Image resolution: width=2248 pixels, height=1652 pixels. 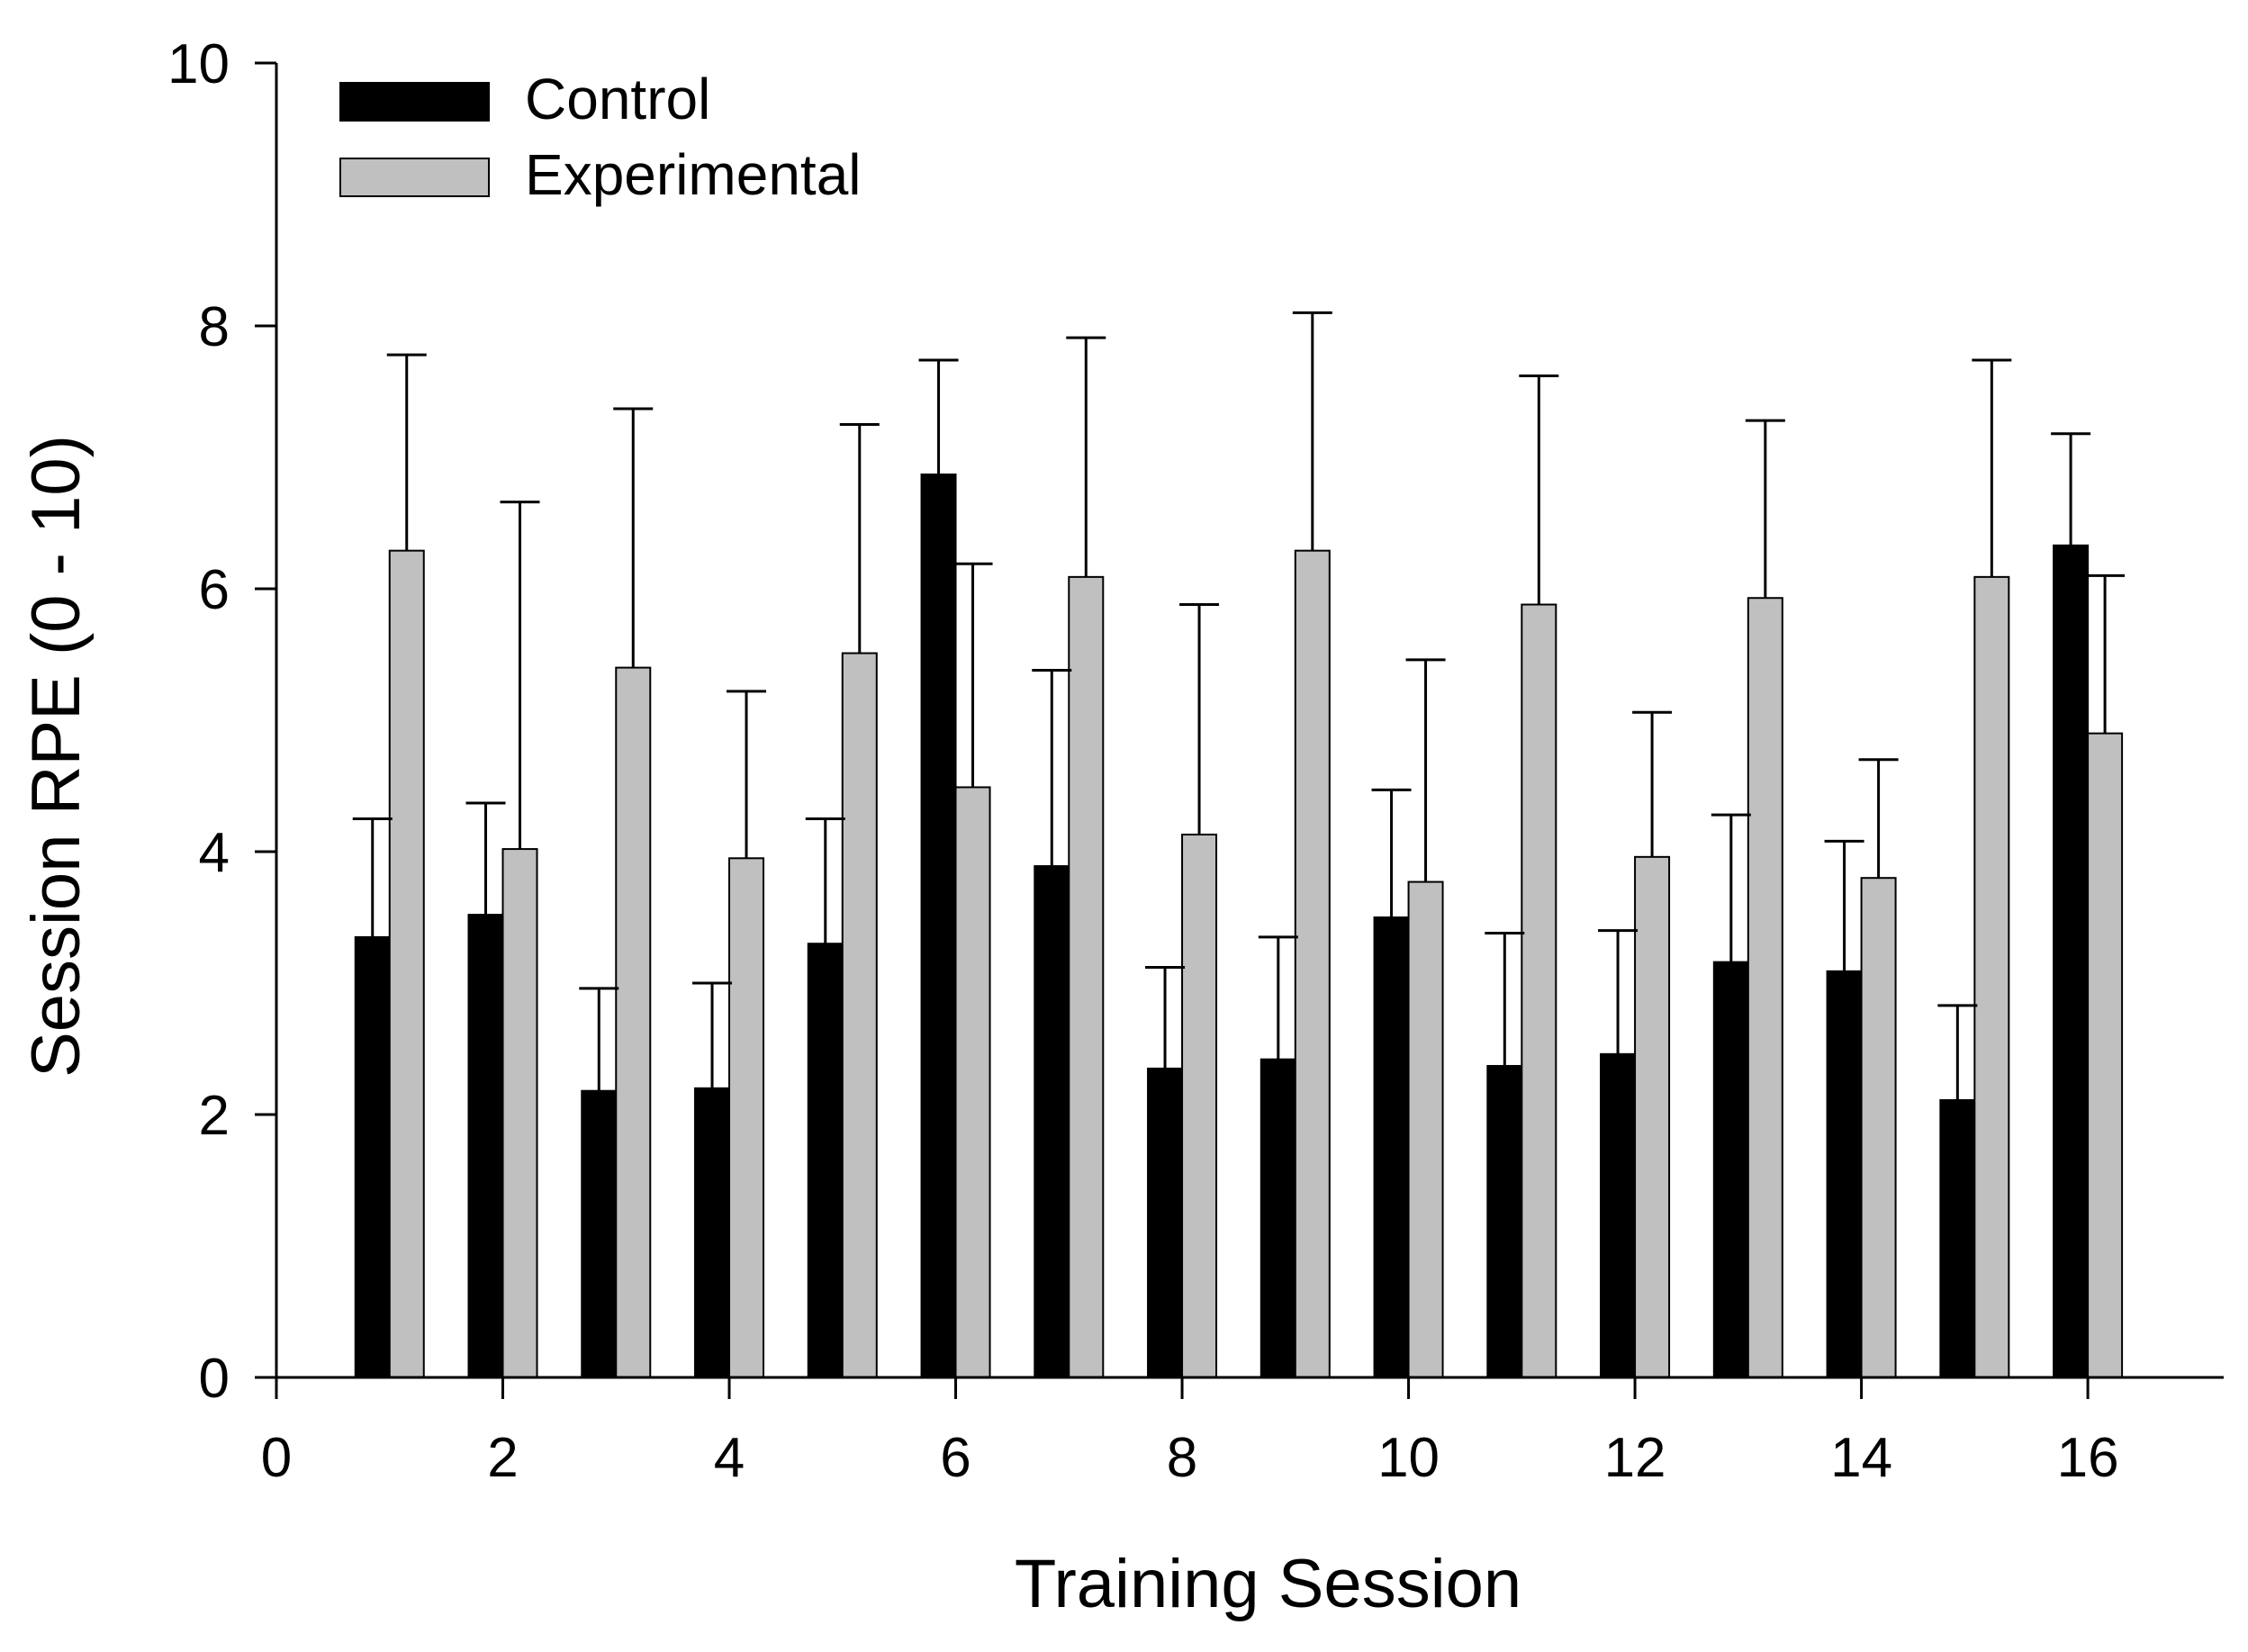 I want to click on y-tick-label-6: 6, so click(x=214, y=590).